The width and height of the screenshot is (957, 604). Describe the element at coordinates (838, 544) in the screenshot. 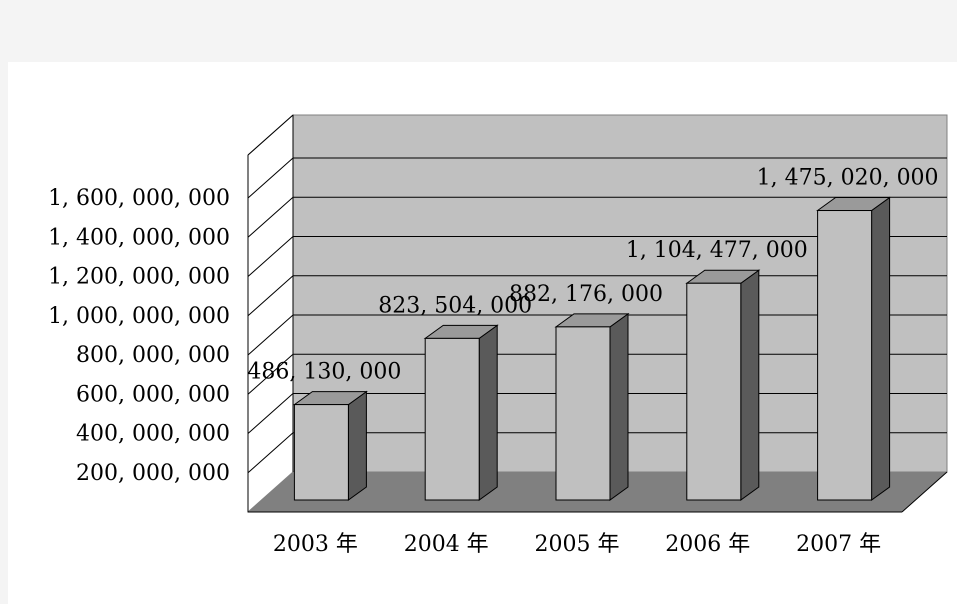

I see `x-tick-label: 2007 年` at that location.